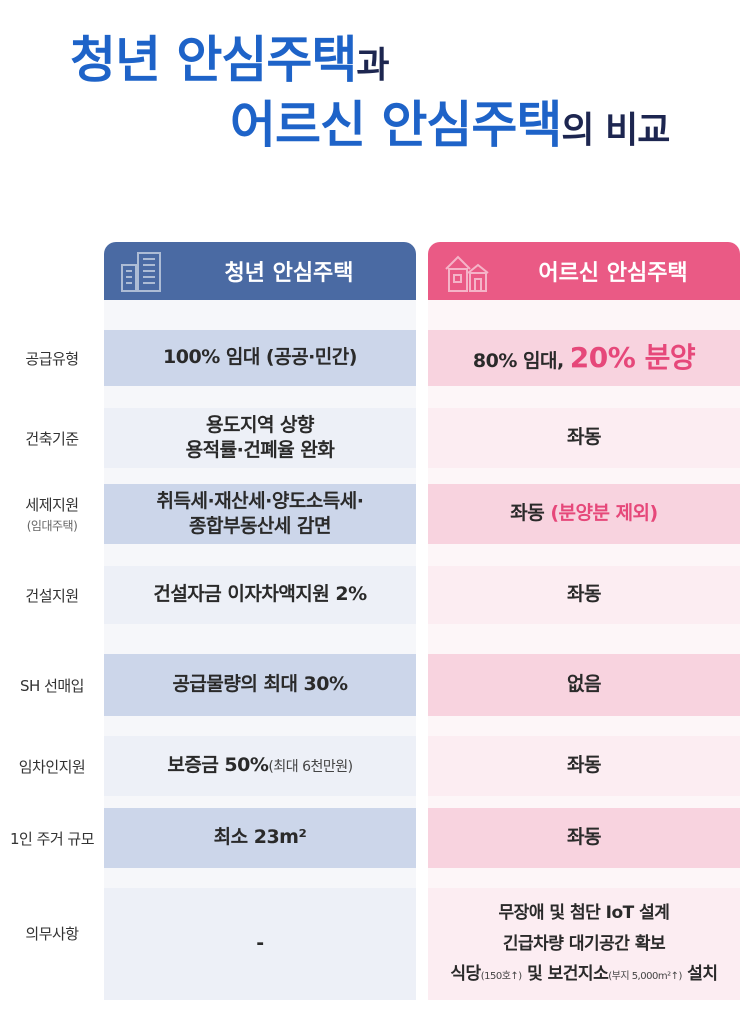 Image resolution: width=750 pixels, height=1011 pixels. I want to click on youth-construction-support: 건설자금 이자차액지원 2%, so click(260, 595).